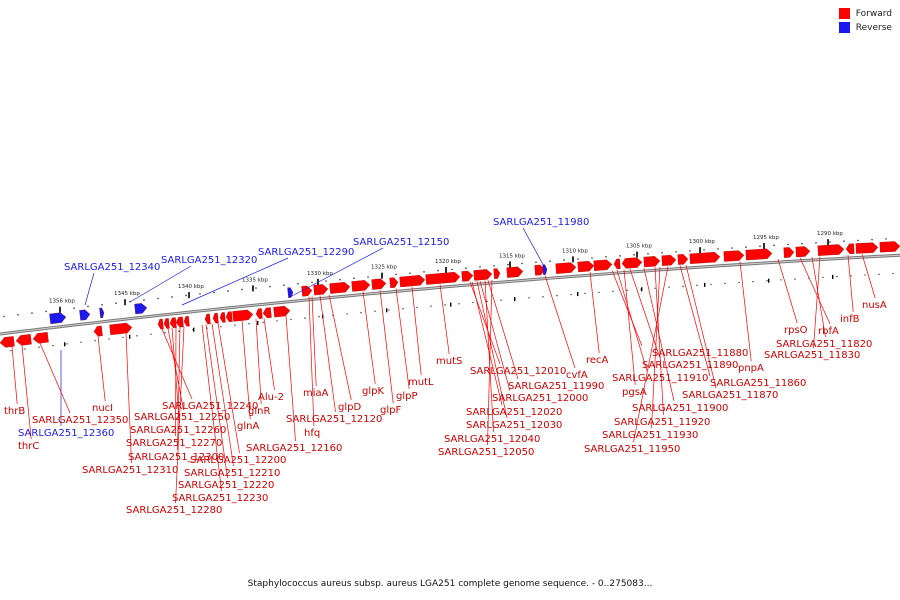 This screenshot has width=900, height=600. I want to click on reverse-gene-label: SARLGA251_12150, so click(401, 242).